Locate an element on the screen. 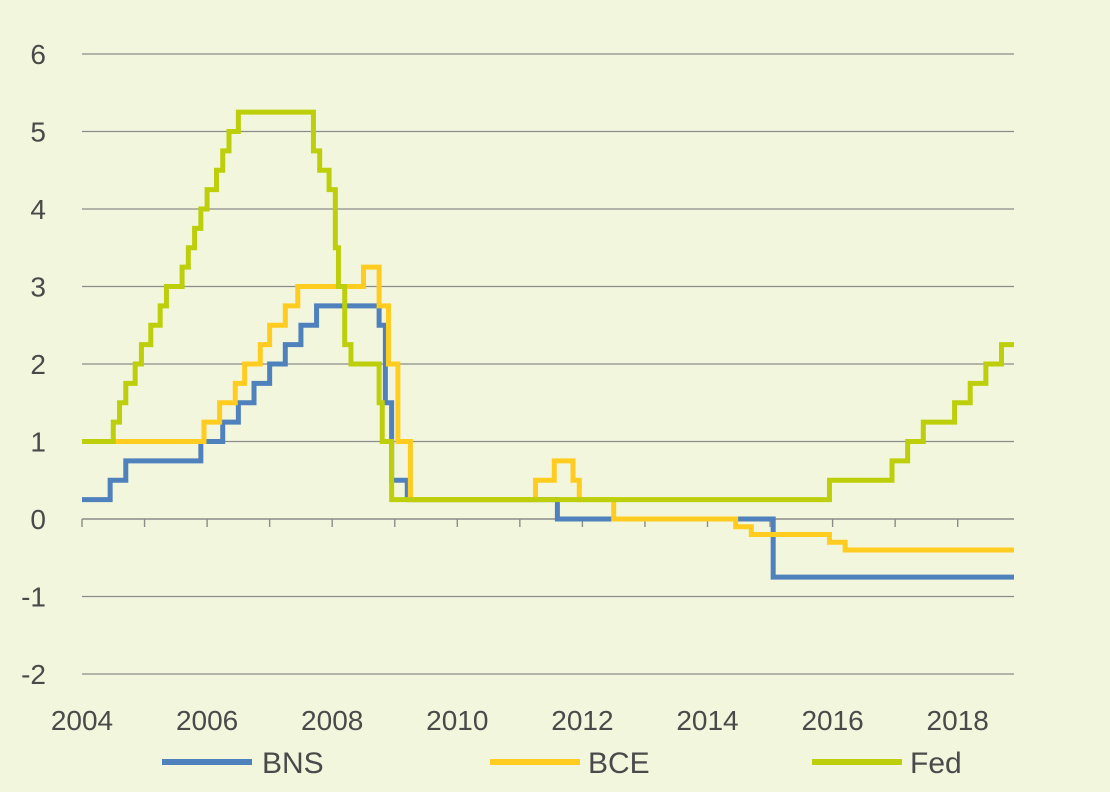  legend-label-bce: BCE is located at coordinates (619, 763).